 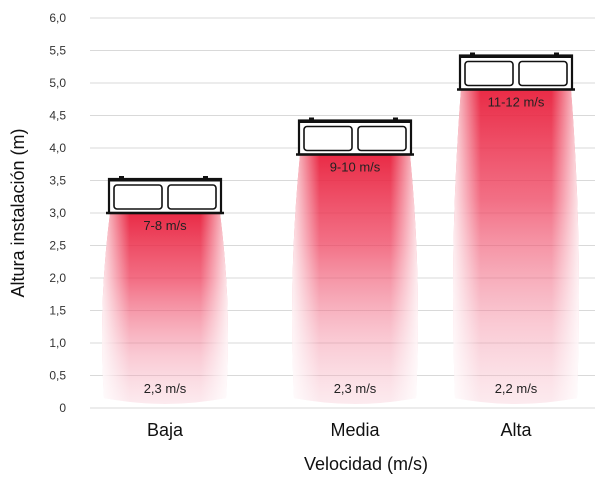 What do you see at coordinates (57, 51) in the screenshot?
I see `y-tick-label: 5,5` at bounding box center [57, 51].